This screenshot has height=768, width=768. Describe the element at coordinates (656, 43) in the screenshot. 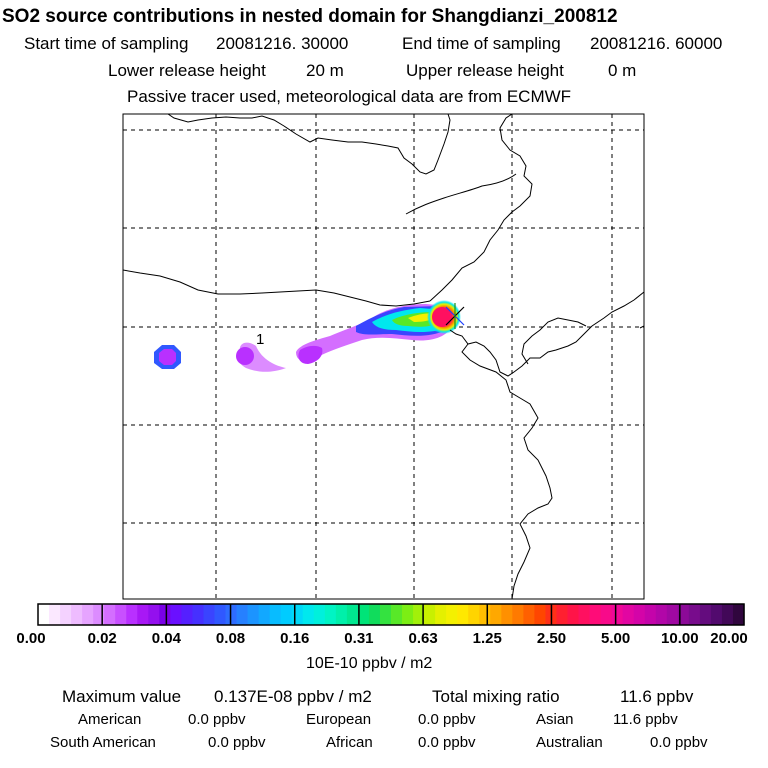

I see `end-time-value: 20081216. 60000` at that location.